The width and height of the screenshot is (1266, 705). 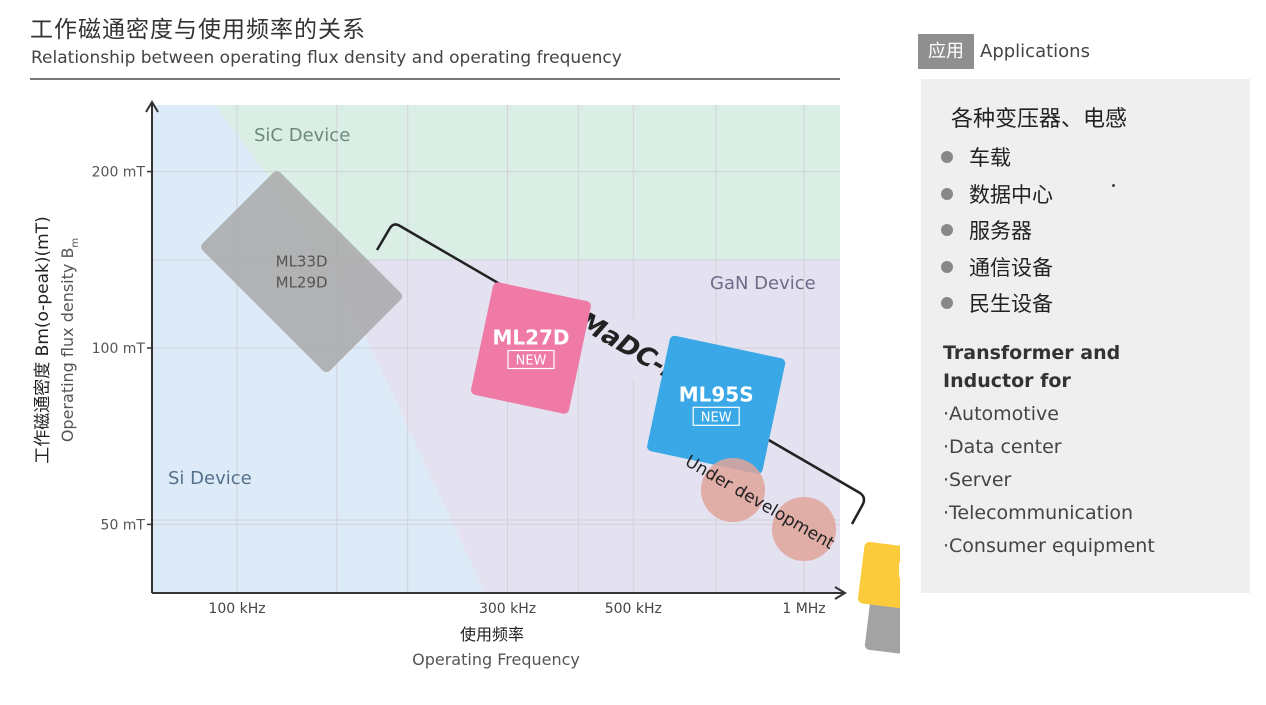 What do you see at coordinates (763, 283) in the screenshot?
I see `region-label-gan: GaN Device` at bounding box center [763, 283].